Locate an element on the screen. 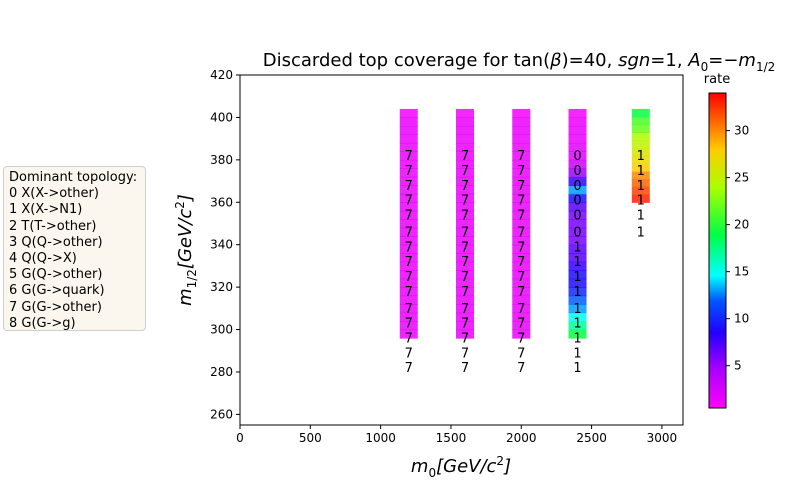 This screenshot has width=800, height=500. legend-item: 8 G(G->g) is located at coordinates (42, 323).